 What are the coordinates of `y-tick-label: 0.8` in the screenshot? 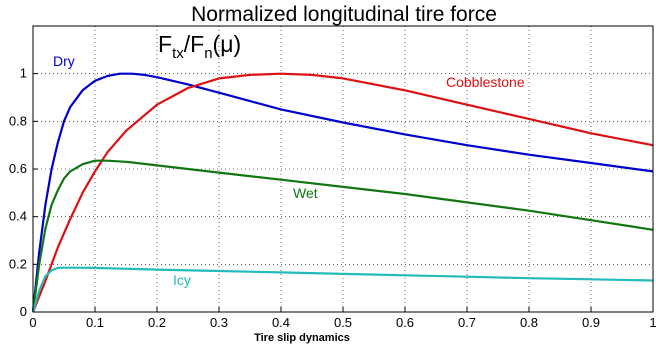 It's located at (18, 120).